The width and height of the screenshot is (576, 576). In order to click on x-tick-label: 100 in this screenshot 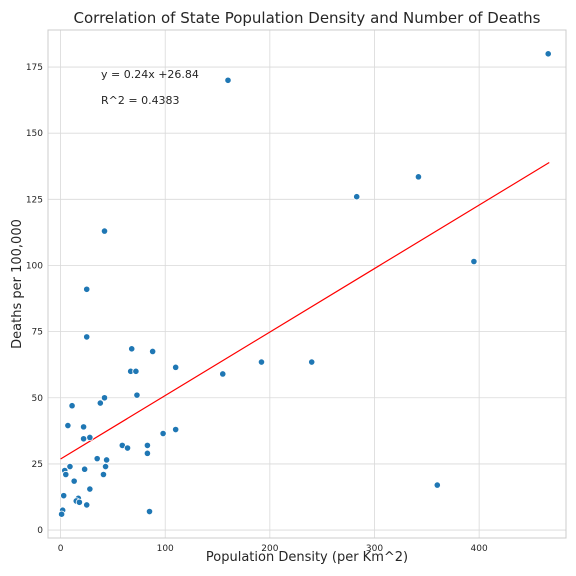, I will do `click(165, 549)`.